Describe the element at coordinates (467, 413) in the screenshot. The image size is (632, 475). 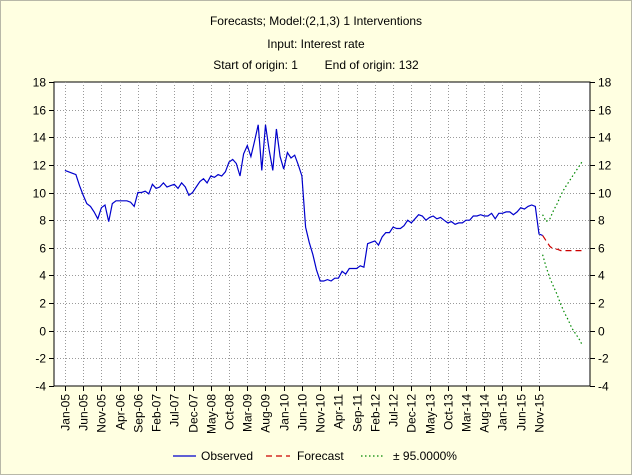
I see `x-tick-label: Mar-14` at that location.